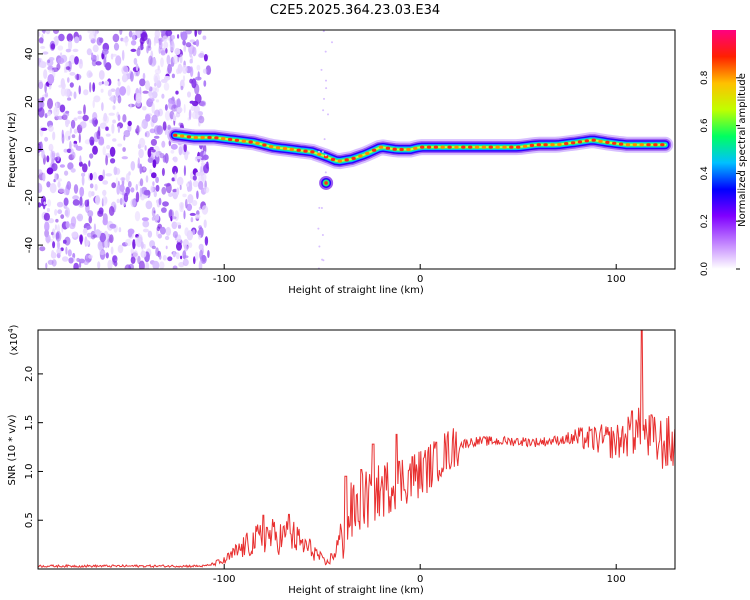  I want to click on colorbar-label: Normalized spectral amplitude, so click(742, 150).